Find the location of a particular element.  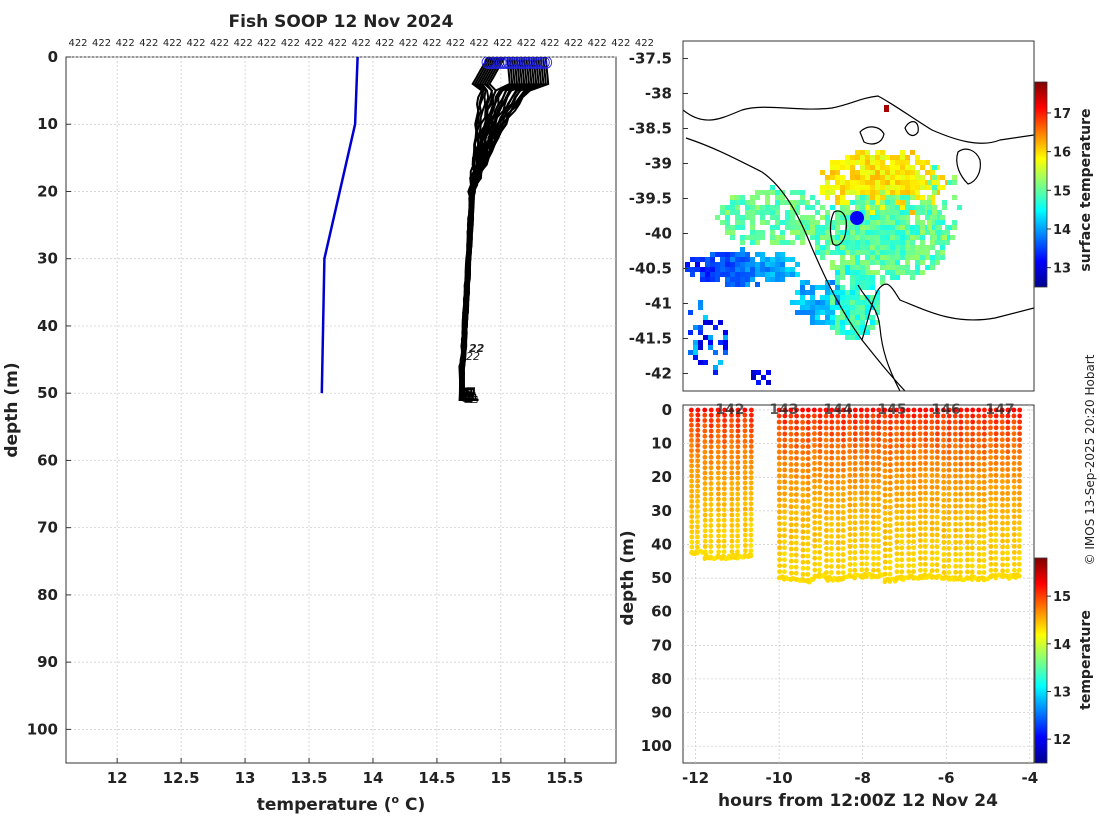

top-cast-label: 422 is located at coordinates (408, 43).